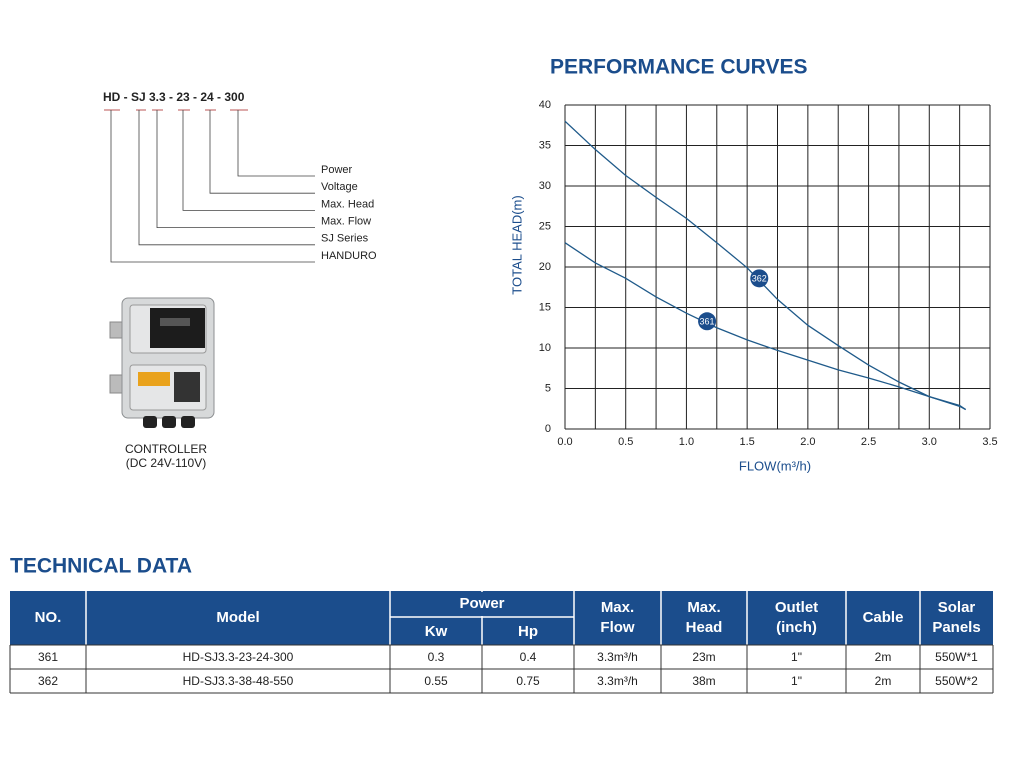  I want to click on model-code: HD - SJ 3.3 - 23 - 24 - 300, so click(174, 97).